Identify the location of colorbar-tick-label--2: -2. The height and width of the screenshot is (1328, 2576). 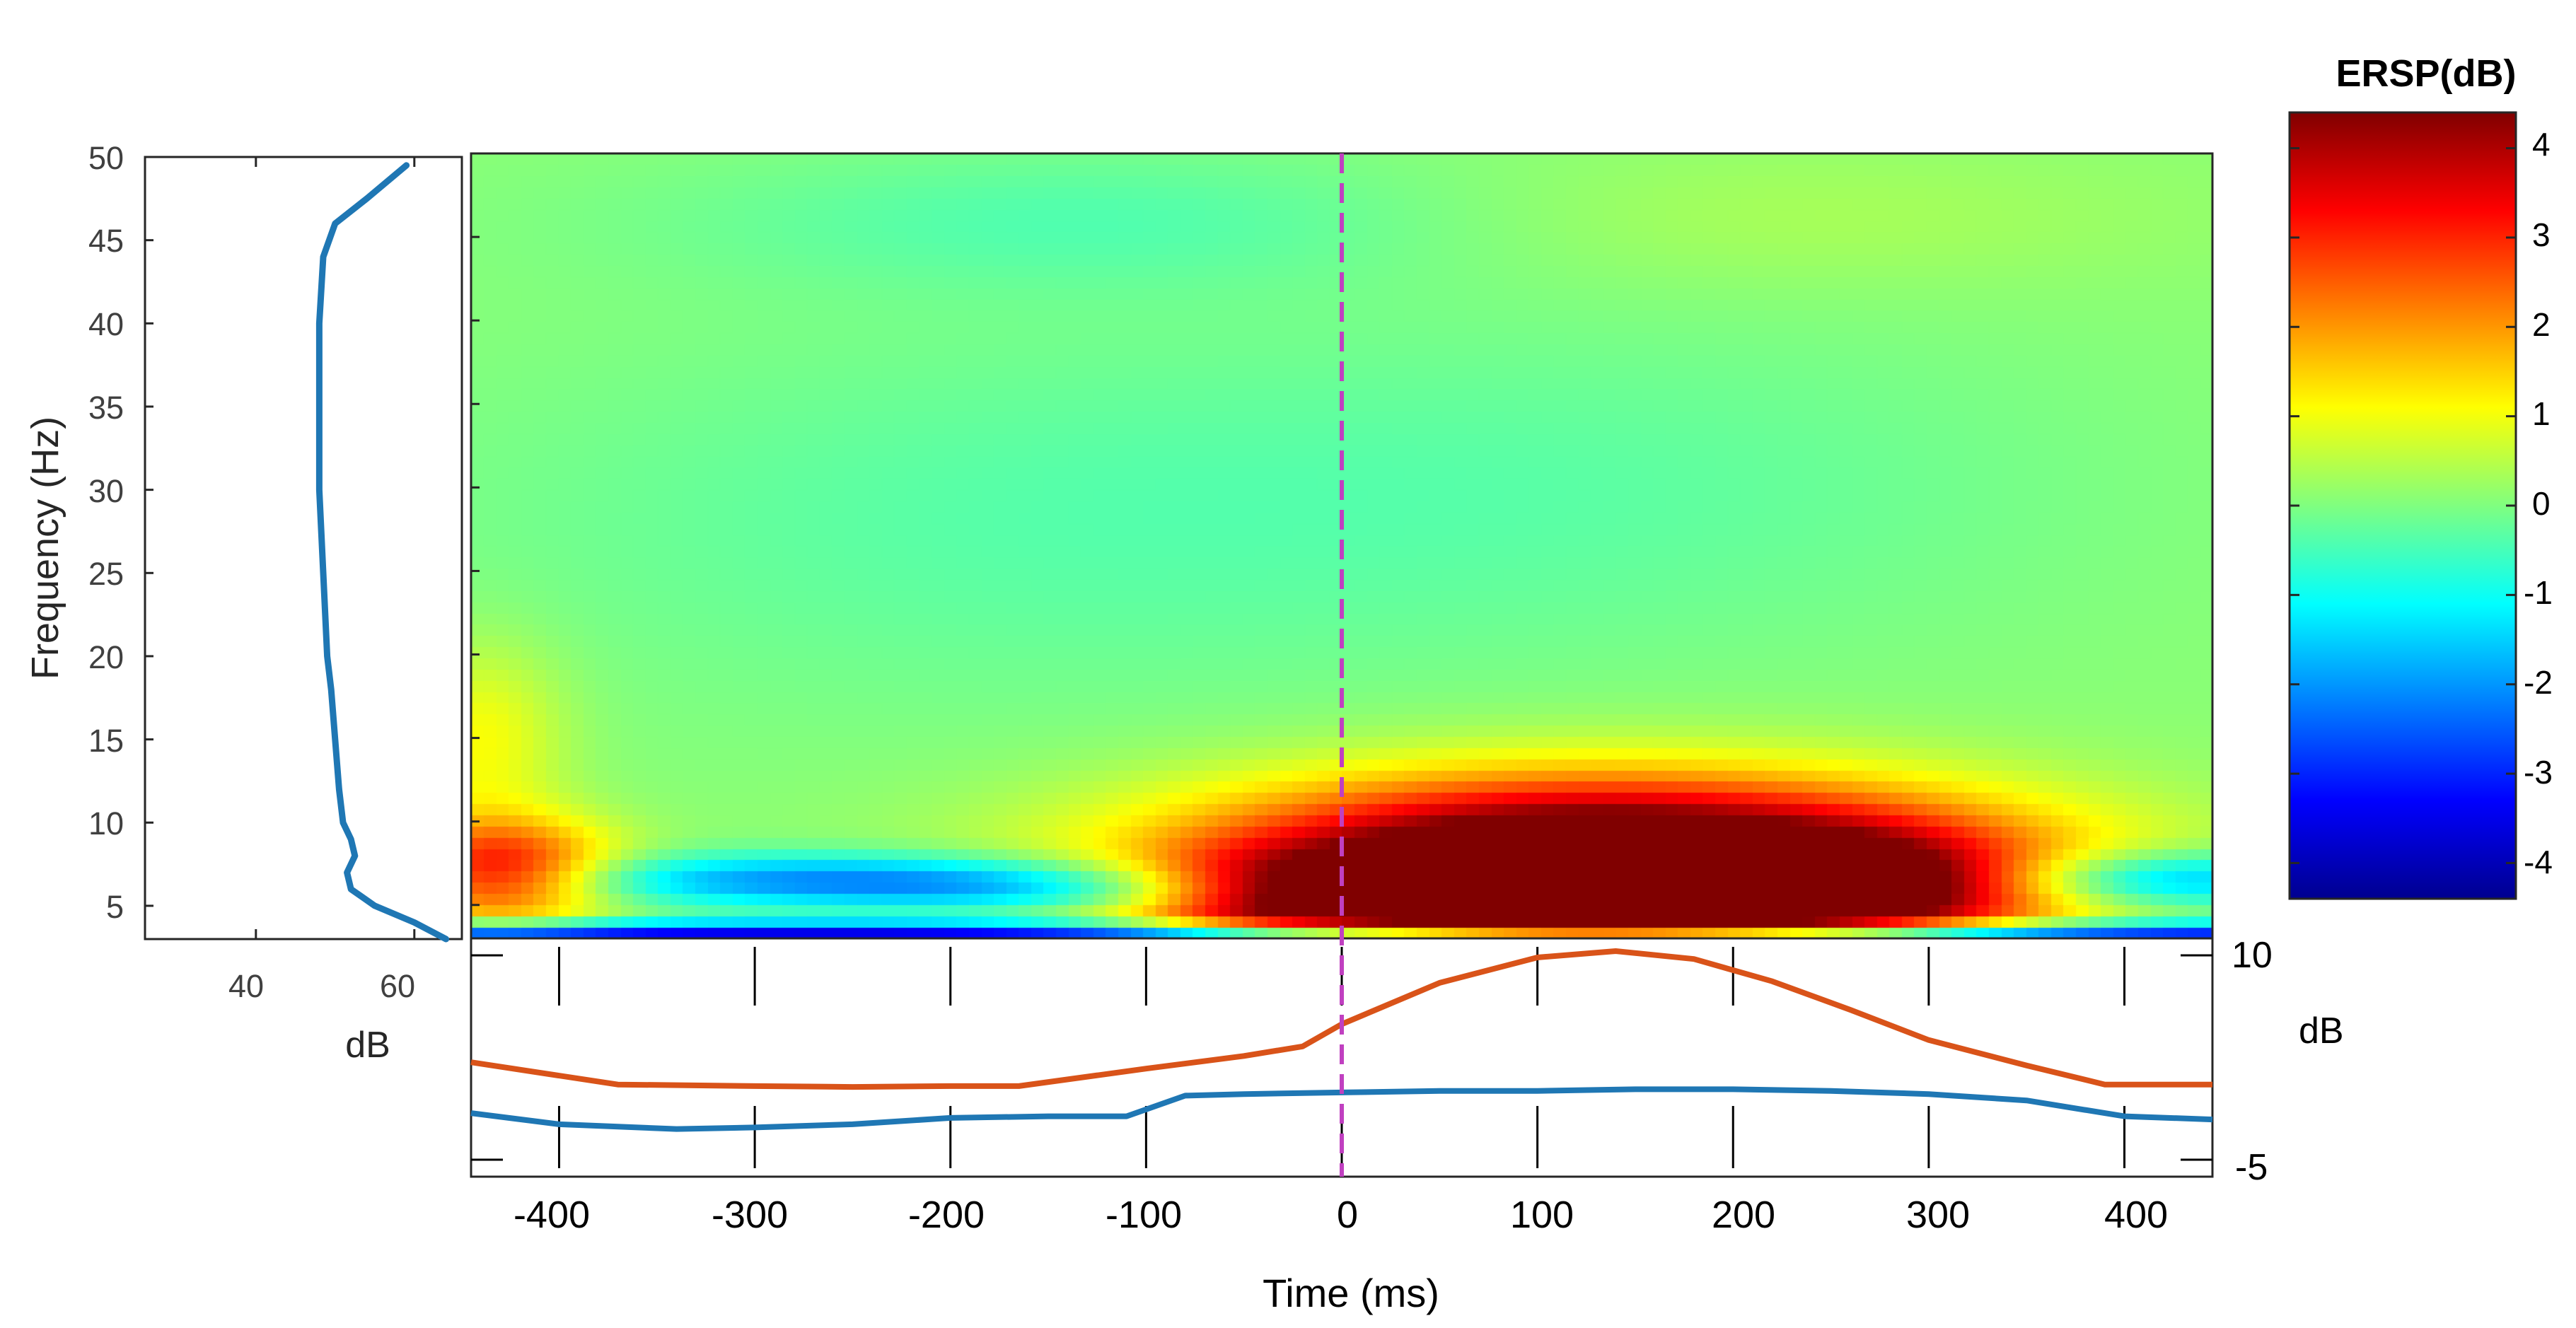
(2538, 682).